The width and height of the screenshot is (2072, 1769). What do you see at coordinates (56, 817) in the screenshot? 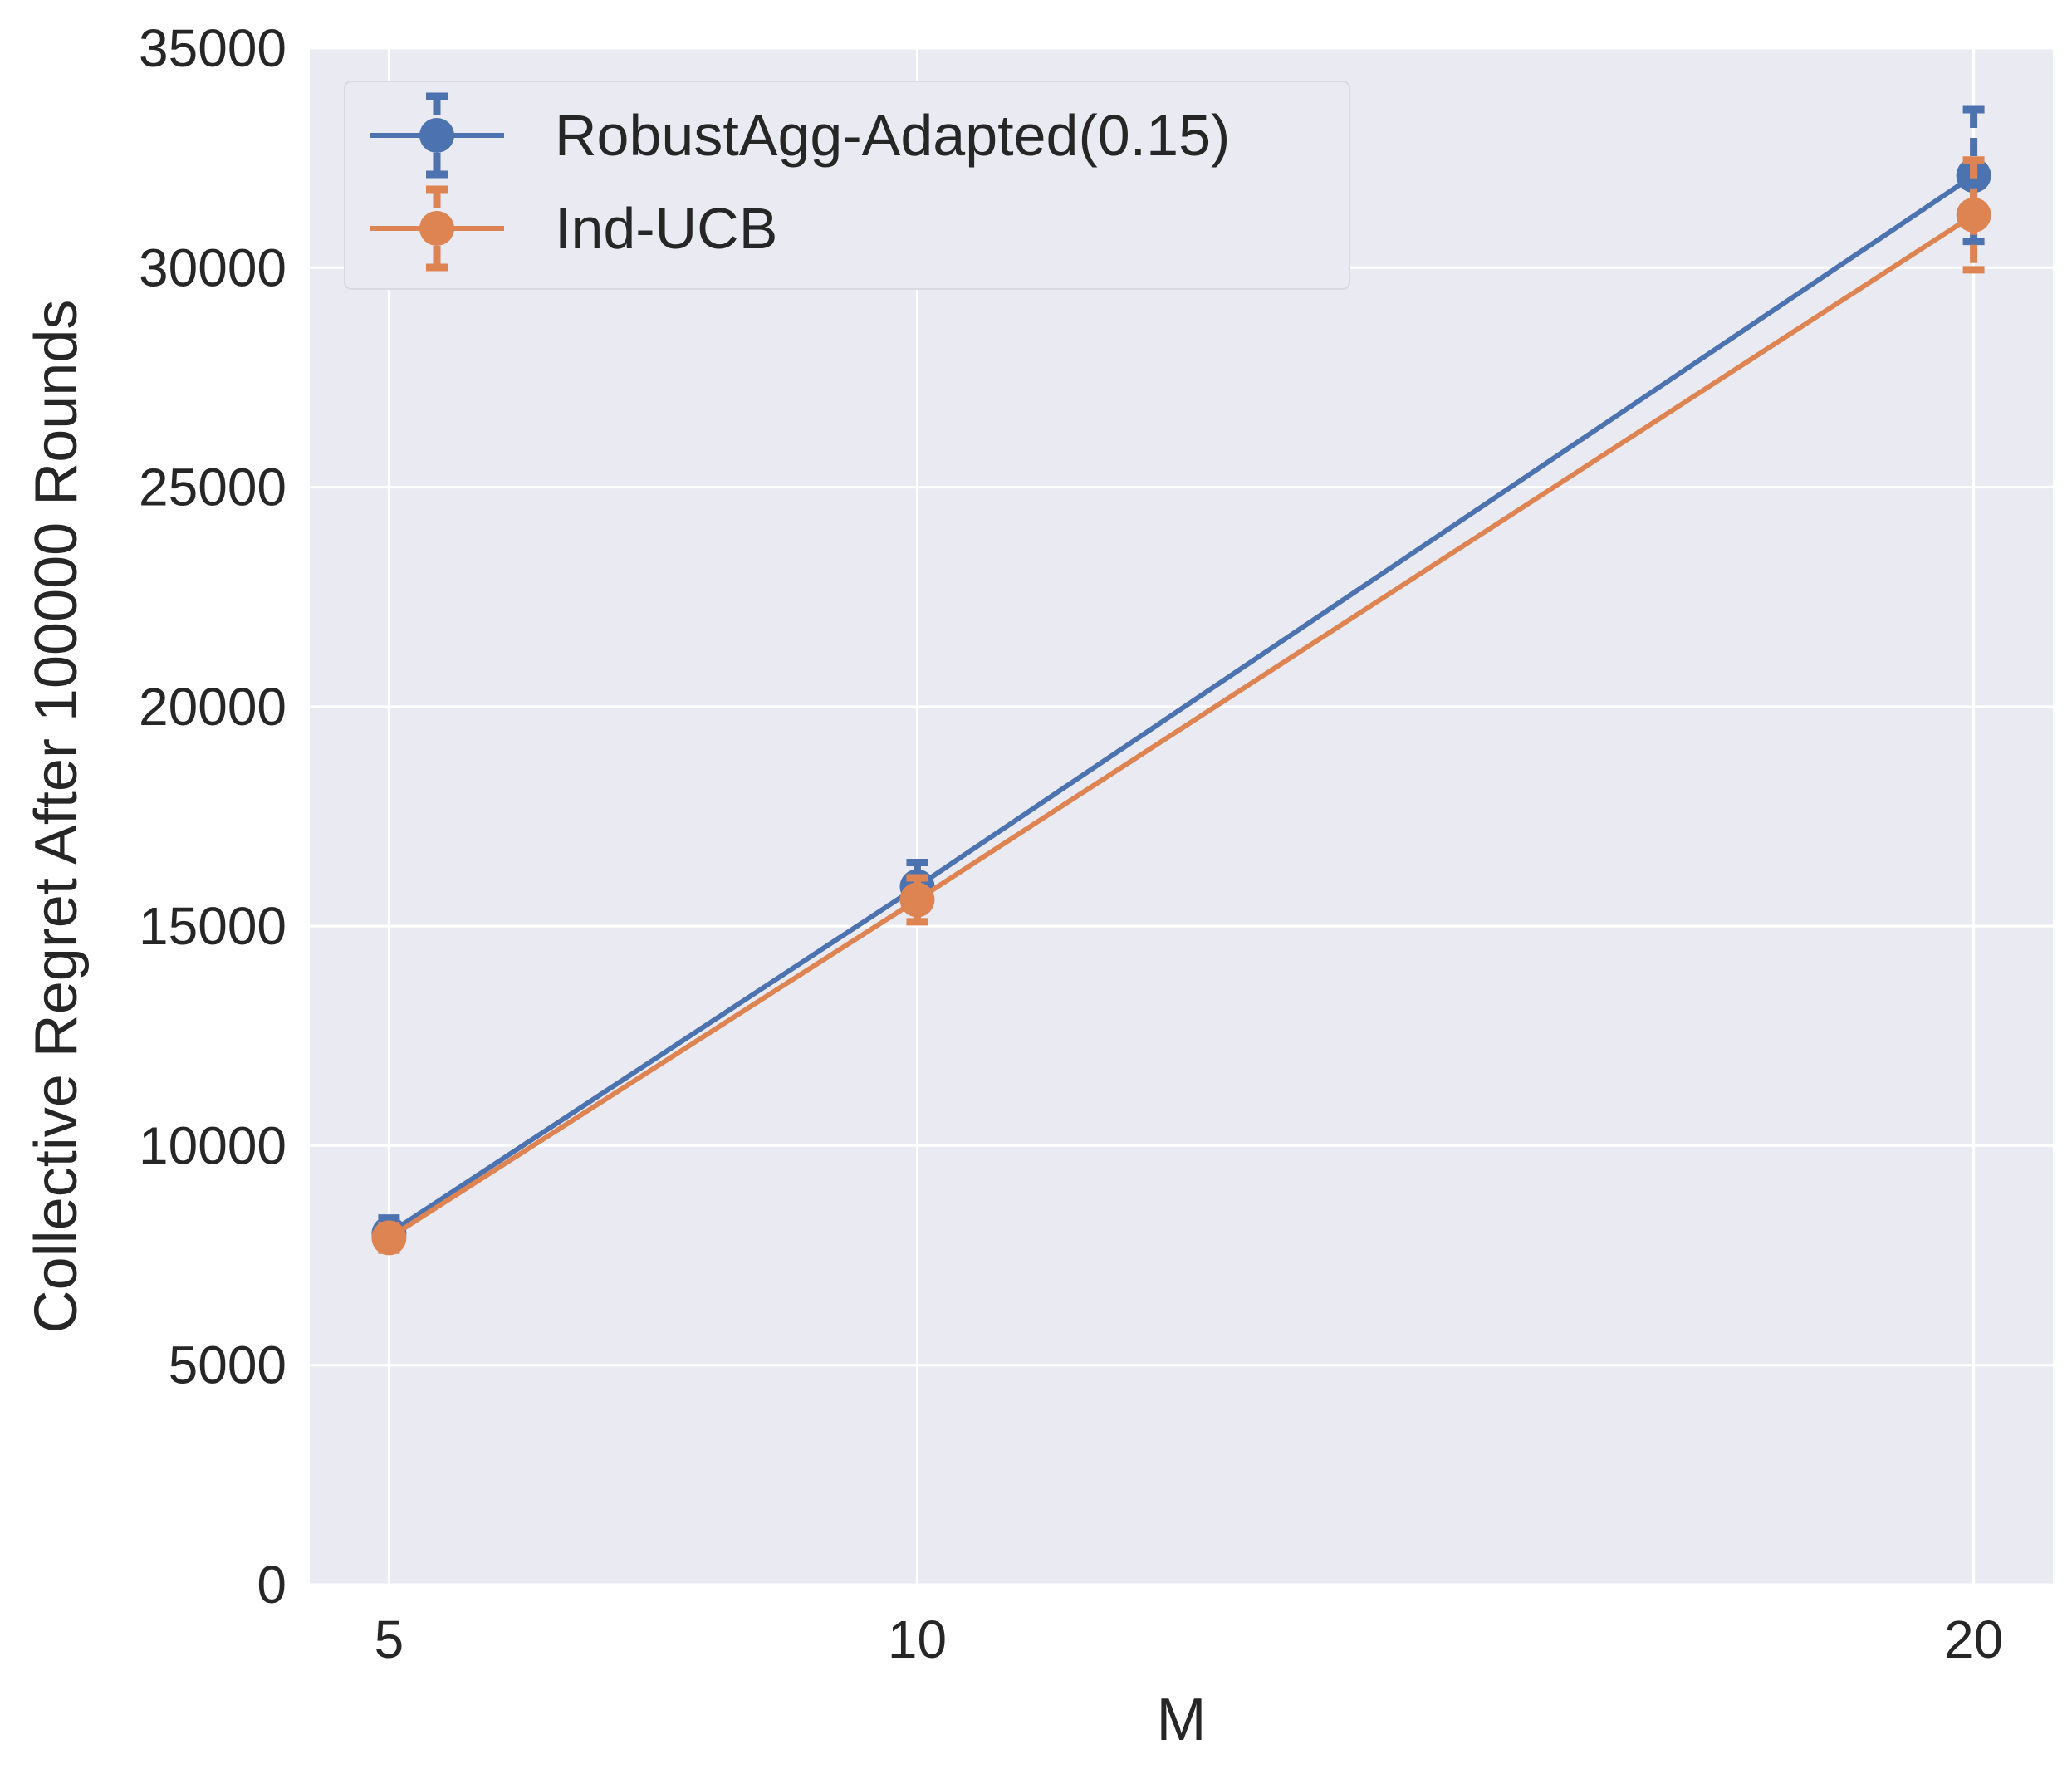
I see `y-axis-title: Collective Regret After 100000 Rounds` at bounding box center [56, 817].